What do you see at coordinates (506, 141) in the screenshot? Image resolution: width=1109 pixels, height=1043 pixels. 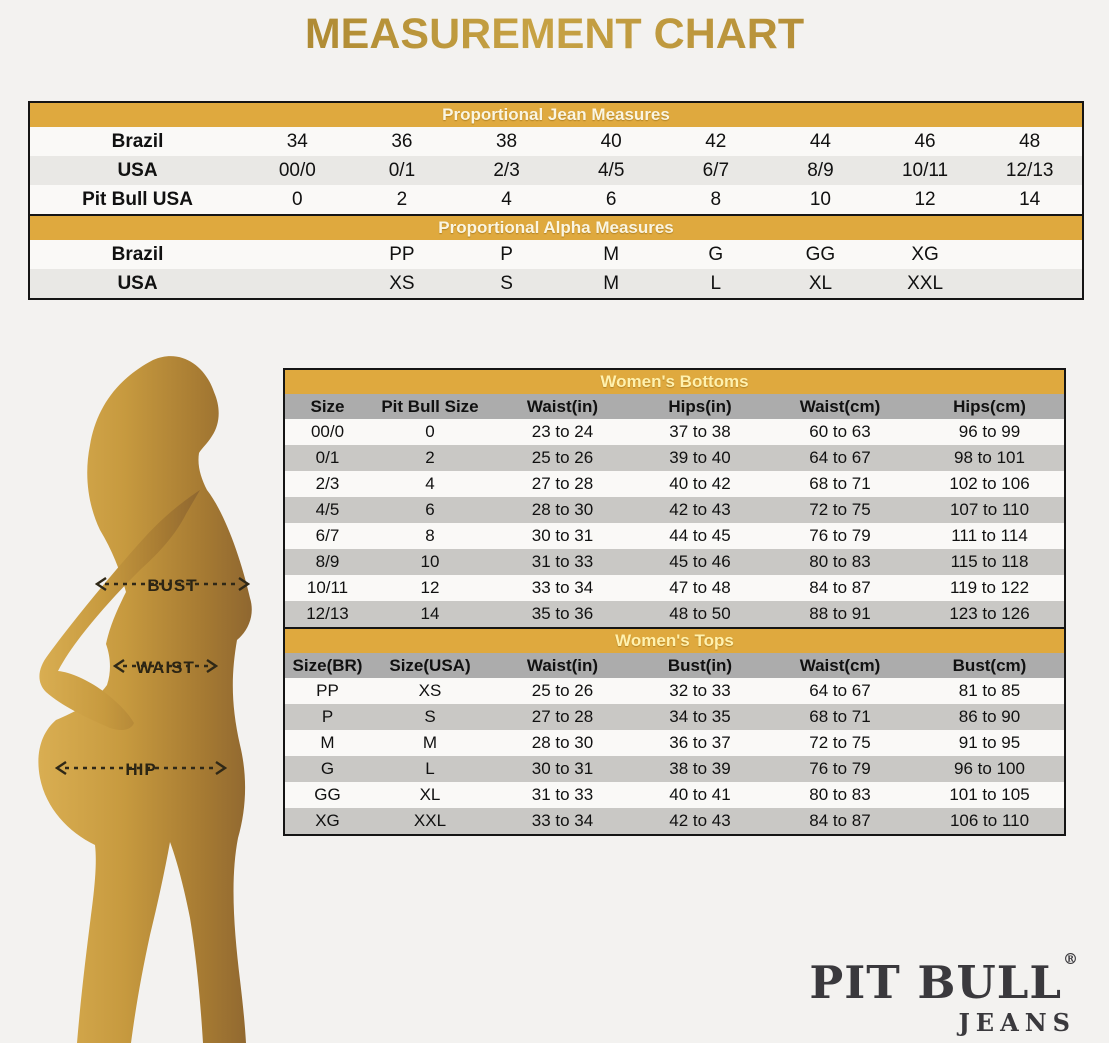 I see `table-cell: 38` at bounding box center [506, 141].